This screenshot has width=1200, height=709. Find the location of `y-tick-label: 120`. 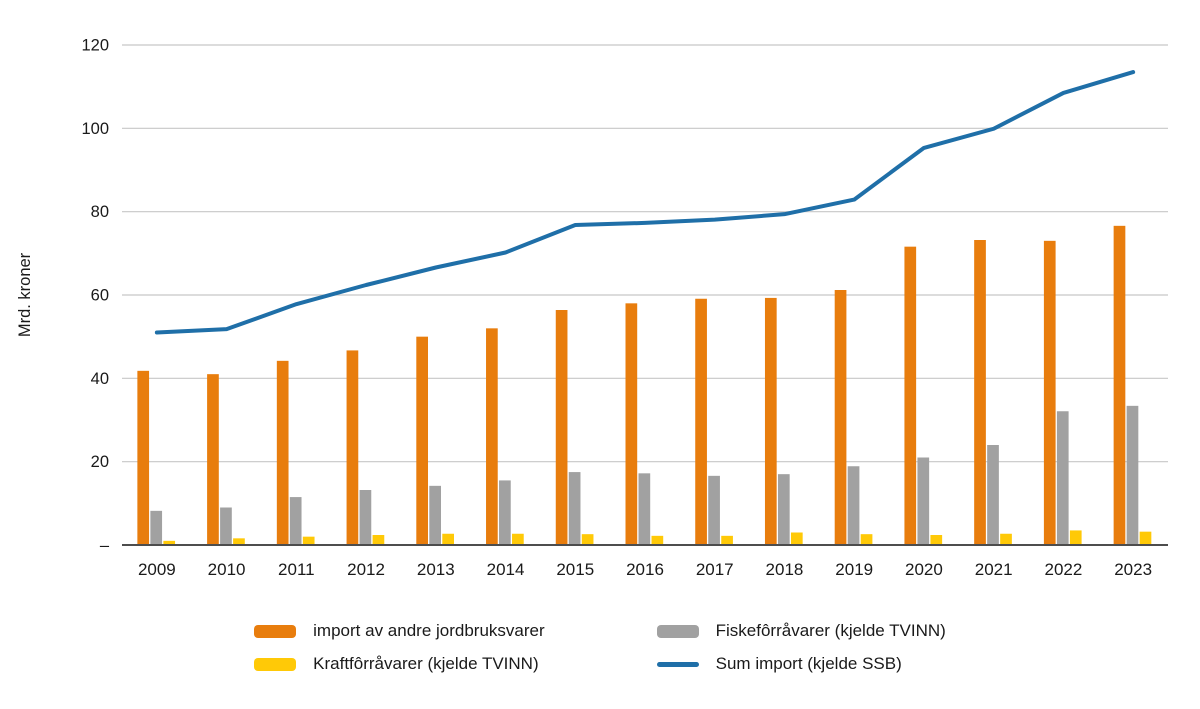

y-tick-label: 120 is located at coordinates (95, 46).